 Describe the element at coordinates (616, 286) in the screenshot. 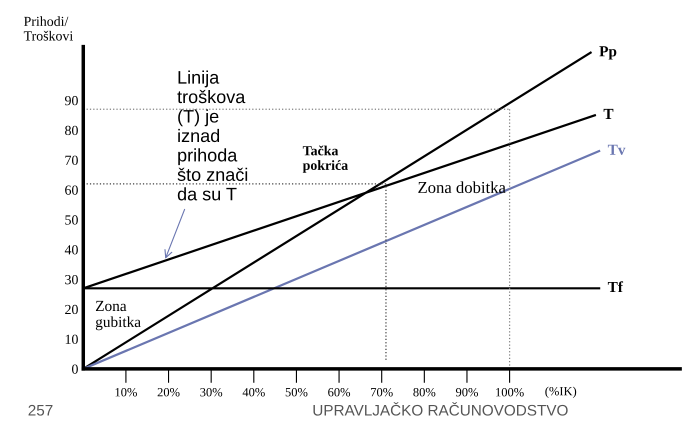

I see `series-label: Tf` at that location.